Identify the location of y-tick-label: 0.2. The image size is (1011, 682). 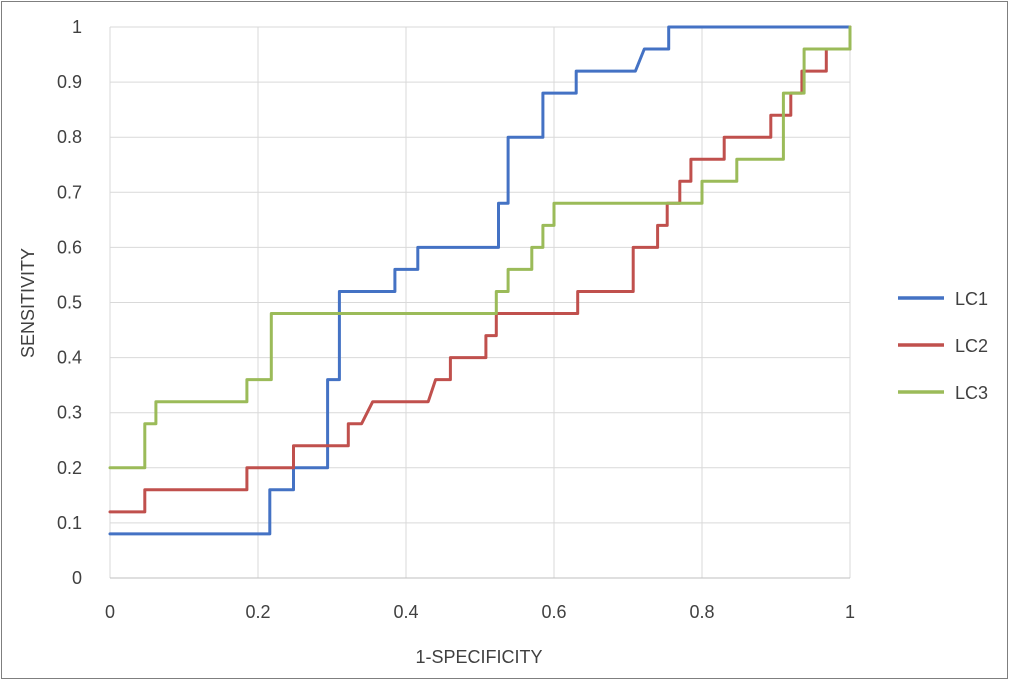
(69, 468).